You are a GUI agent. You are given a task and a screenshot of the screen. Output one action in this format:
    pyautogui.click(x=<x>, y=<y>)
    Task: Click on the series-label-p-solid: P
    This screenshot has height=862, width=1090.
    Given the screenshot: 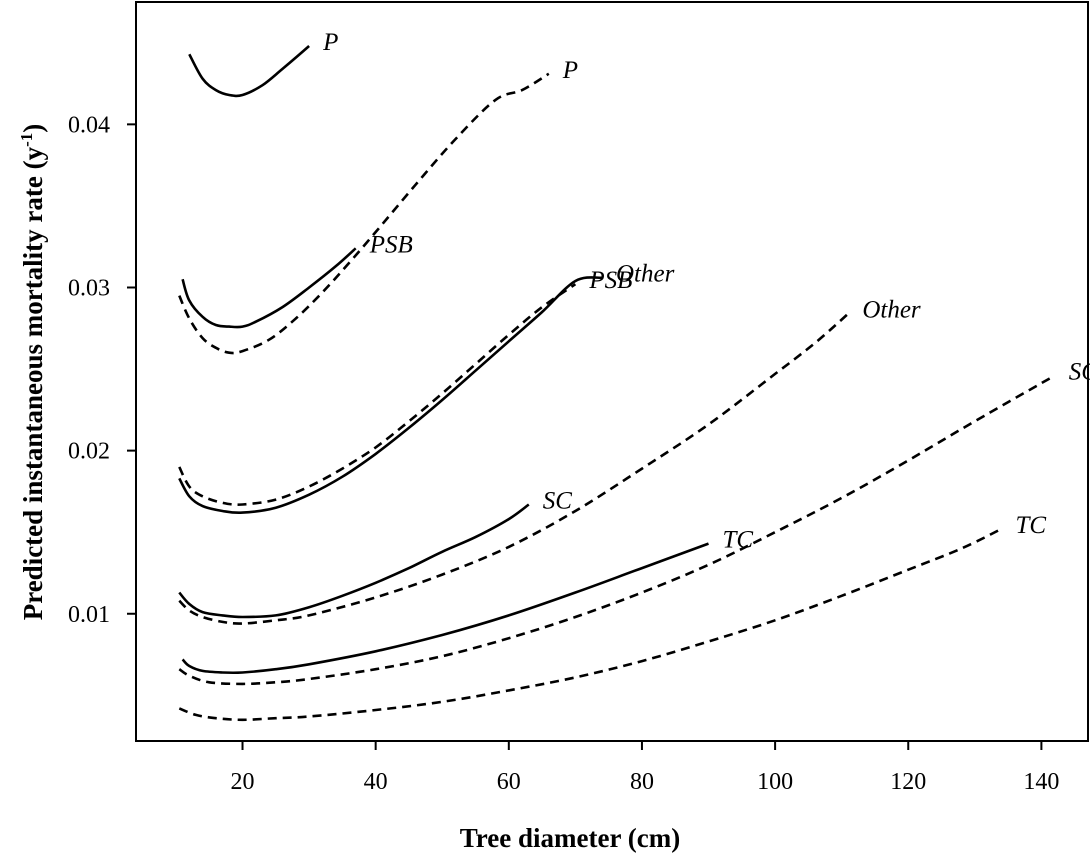 What is the action you would take?
    pyautogui.click(x=330, y=42)
    